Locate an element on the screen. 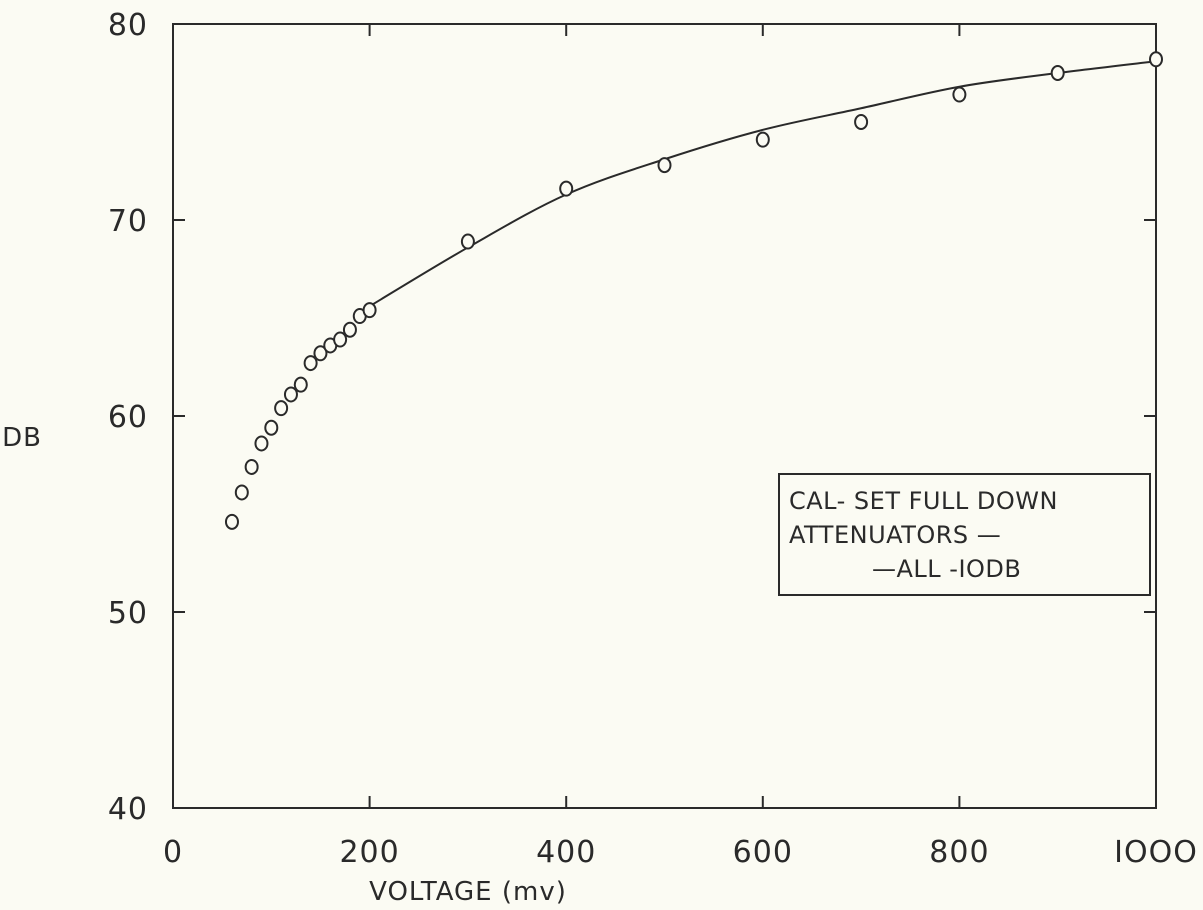  y-tick-label: 40 is located at coordinates (128, 809).